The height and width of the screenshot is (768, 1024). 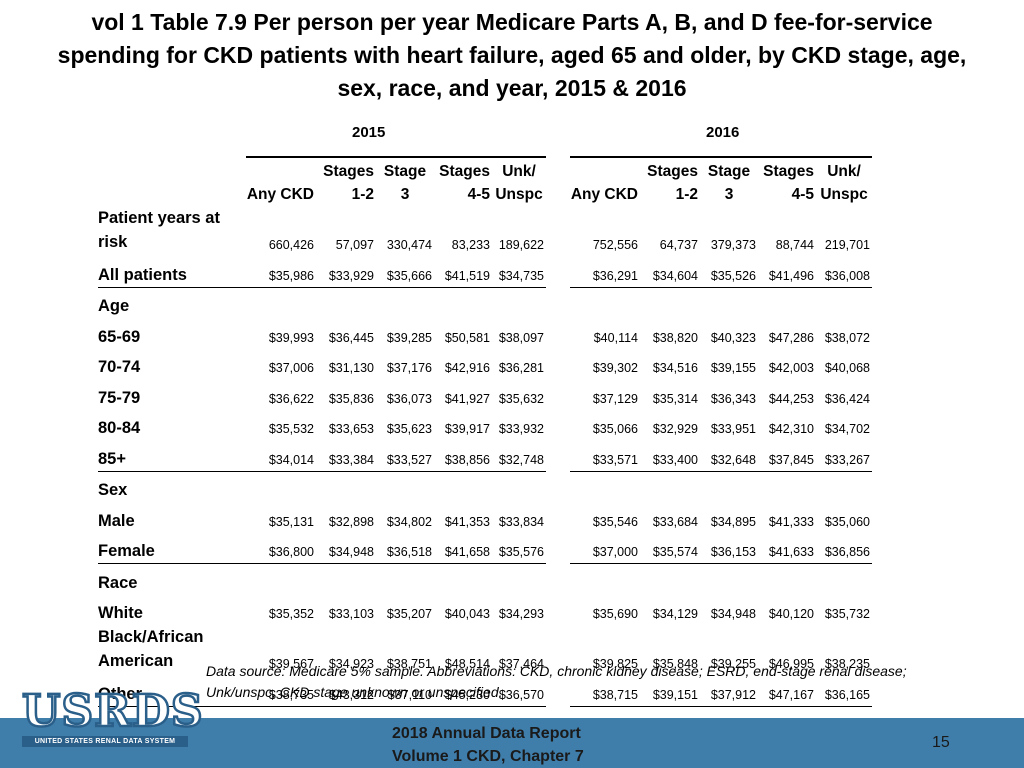 What do you see at coordinates (787, 691) in the screenshot?
I see `table-cell: $47,167` at bounding box center [787, 691].